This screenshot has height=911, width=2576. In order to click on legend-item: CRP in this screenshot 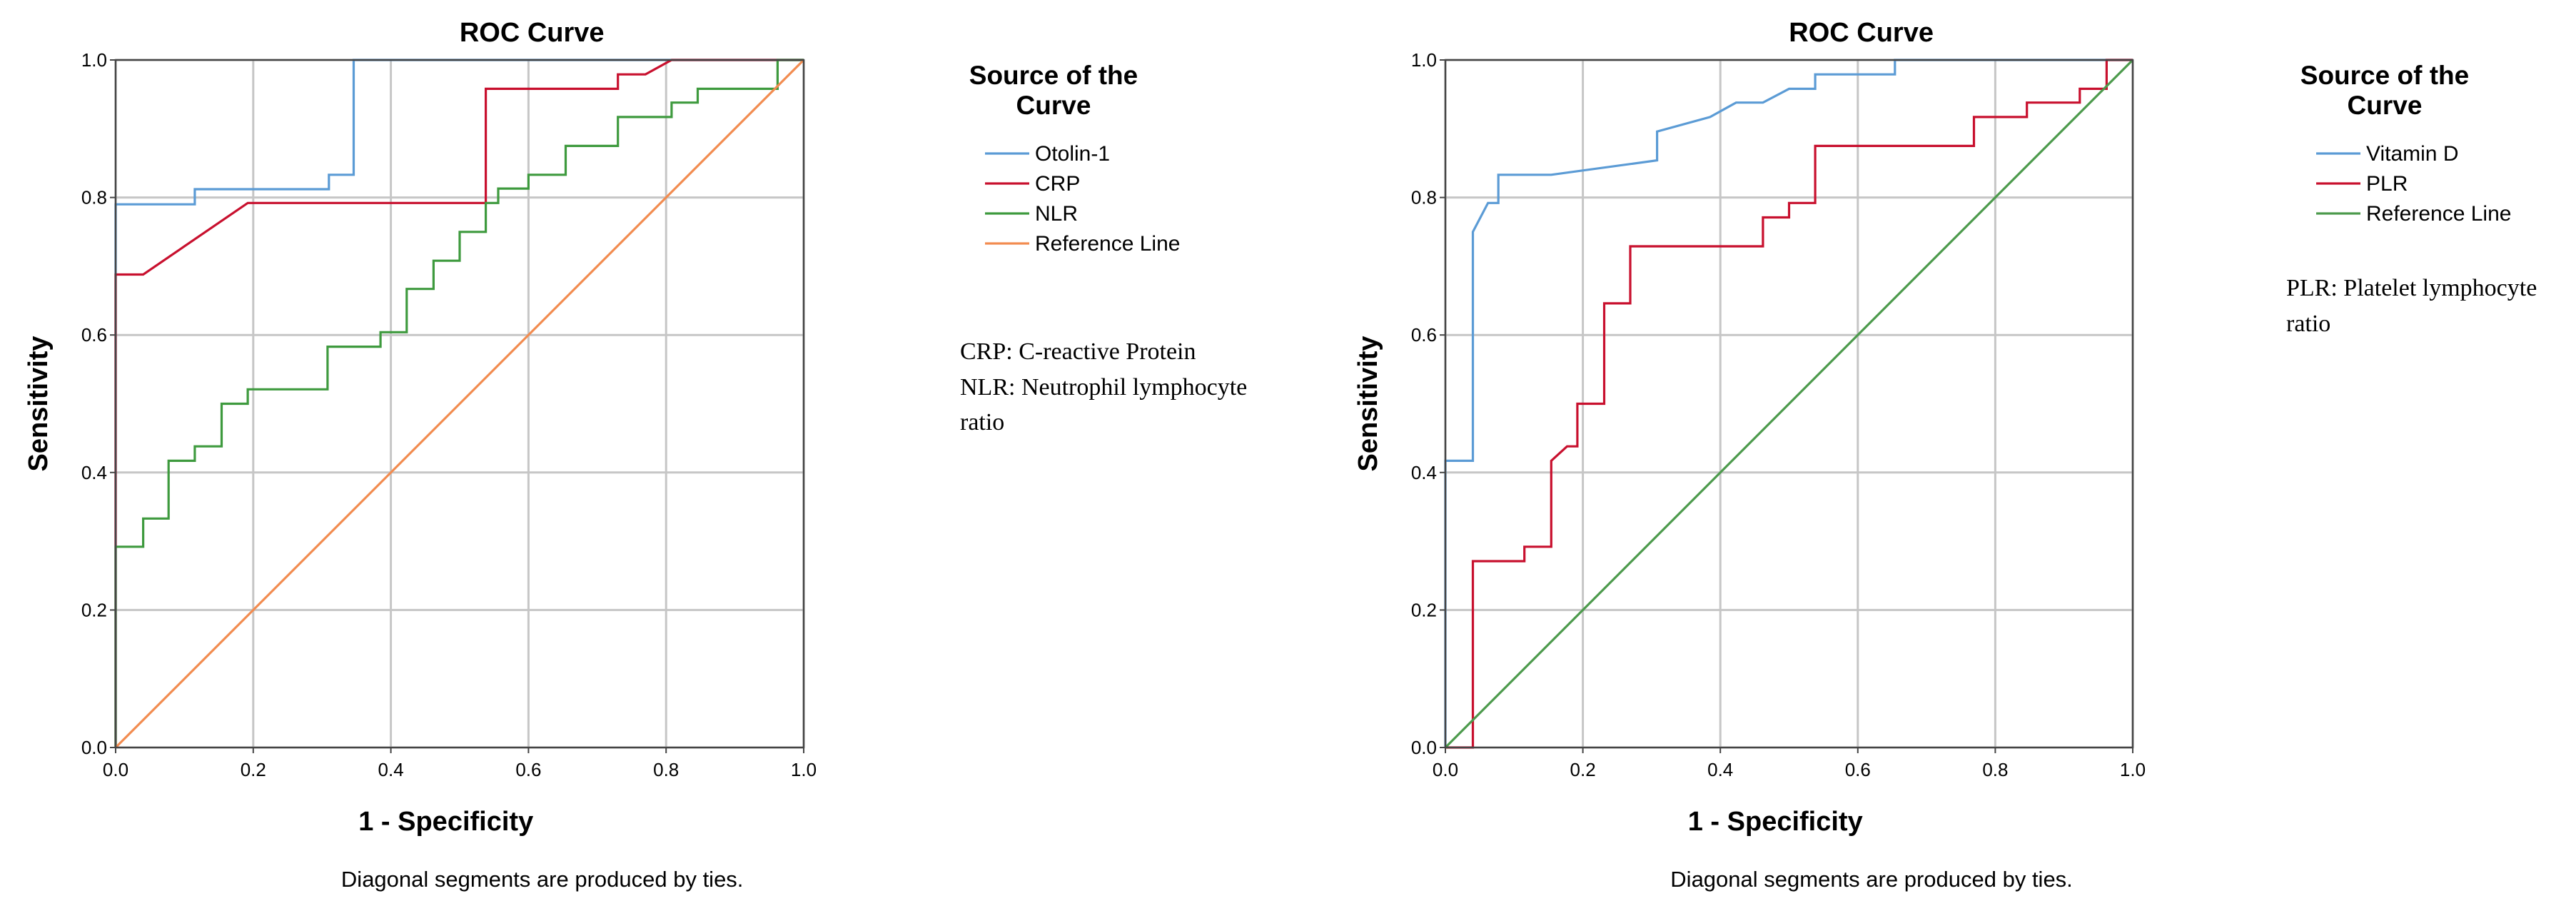, I will do `click(1057, 184)`.